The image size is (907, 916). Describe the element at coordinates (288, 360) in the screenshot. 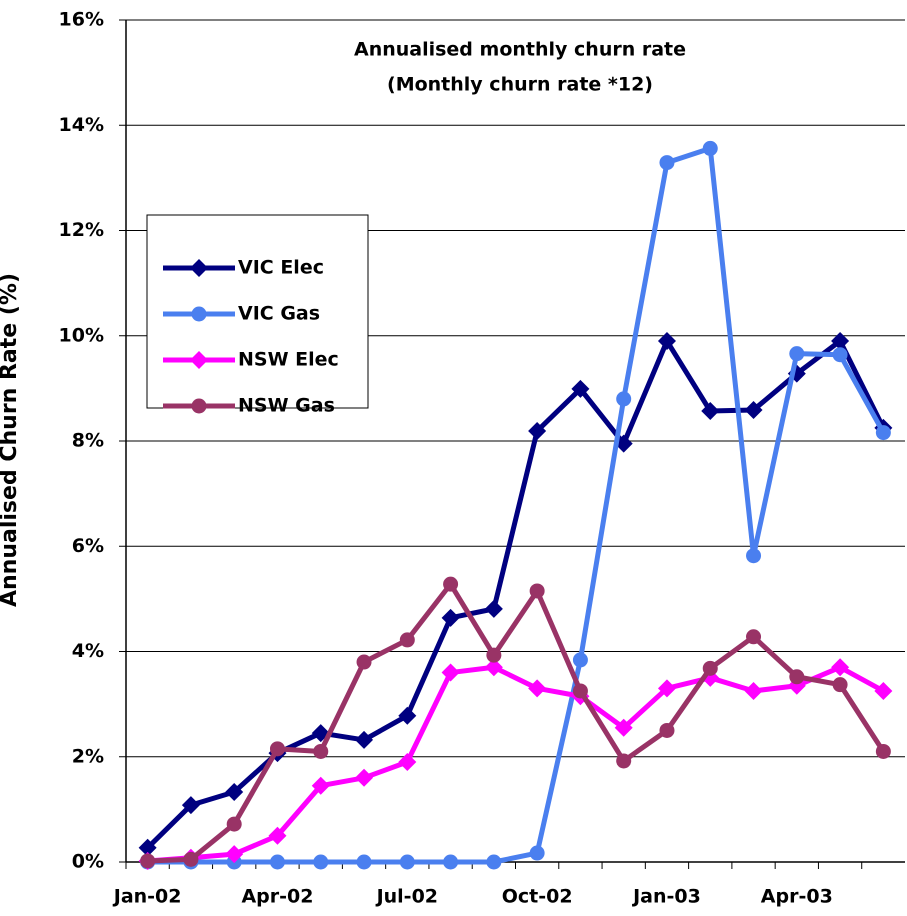

I see `legend-label: NSW Elec` at that location.